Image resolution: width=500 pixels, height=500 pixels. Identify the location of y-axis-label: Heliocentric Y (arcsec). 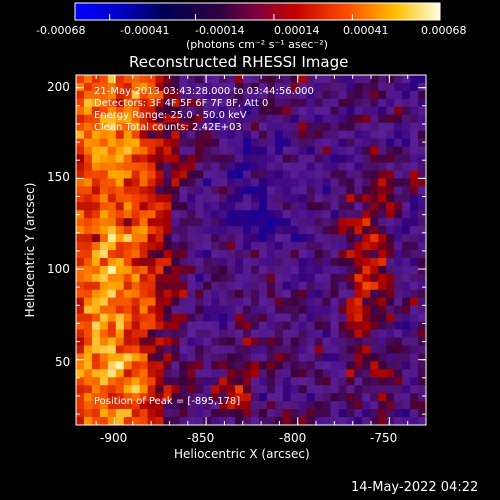
(30, 250).